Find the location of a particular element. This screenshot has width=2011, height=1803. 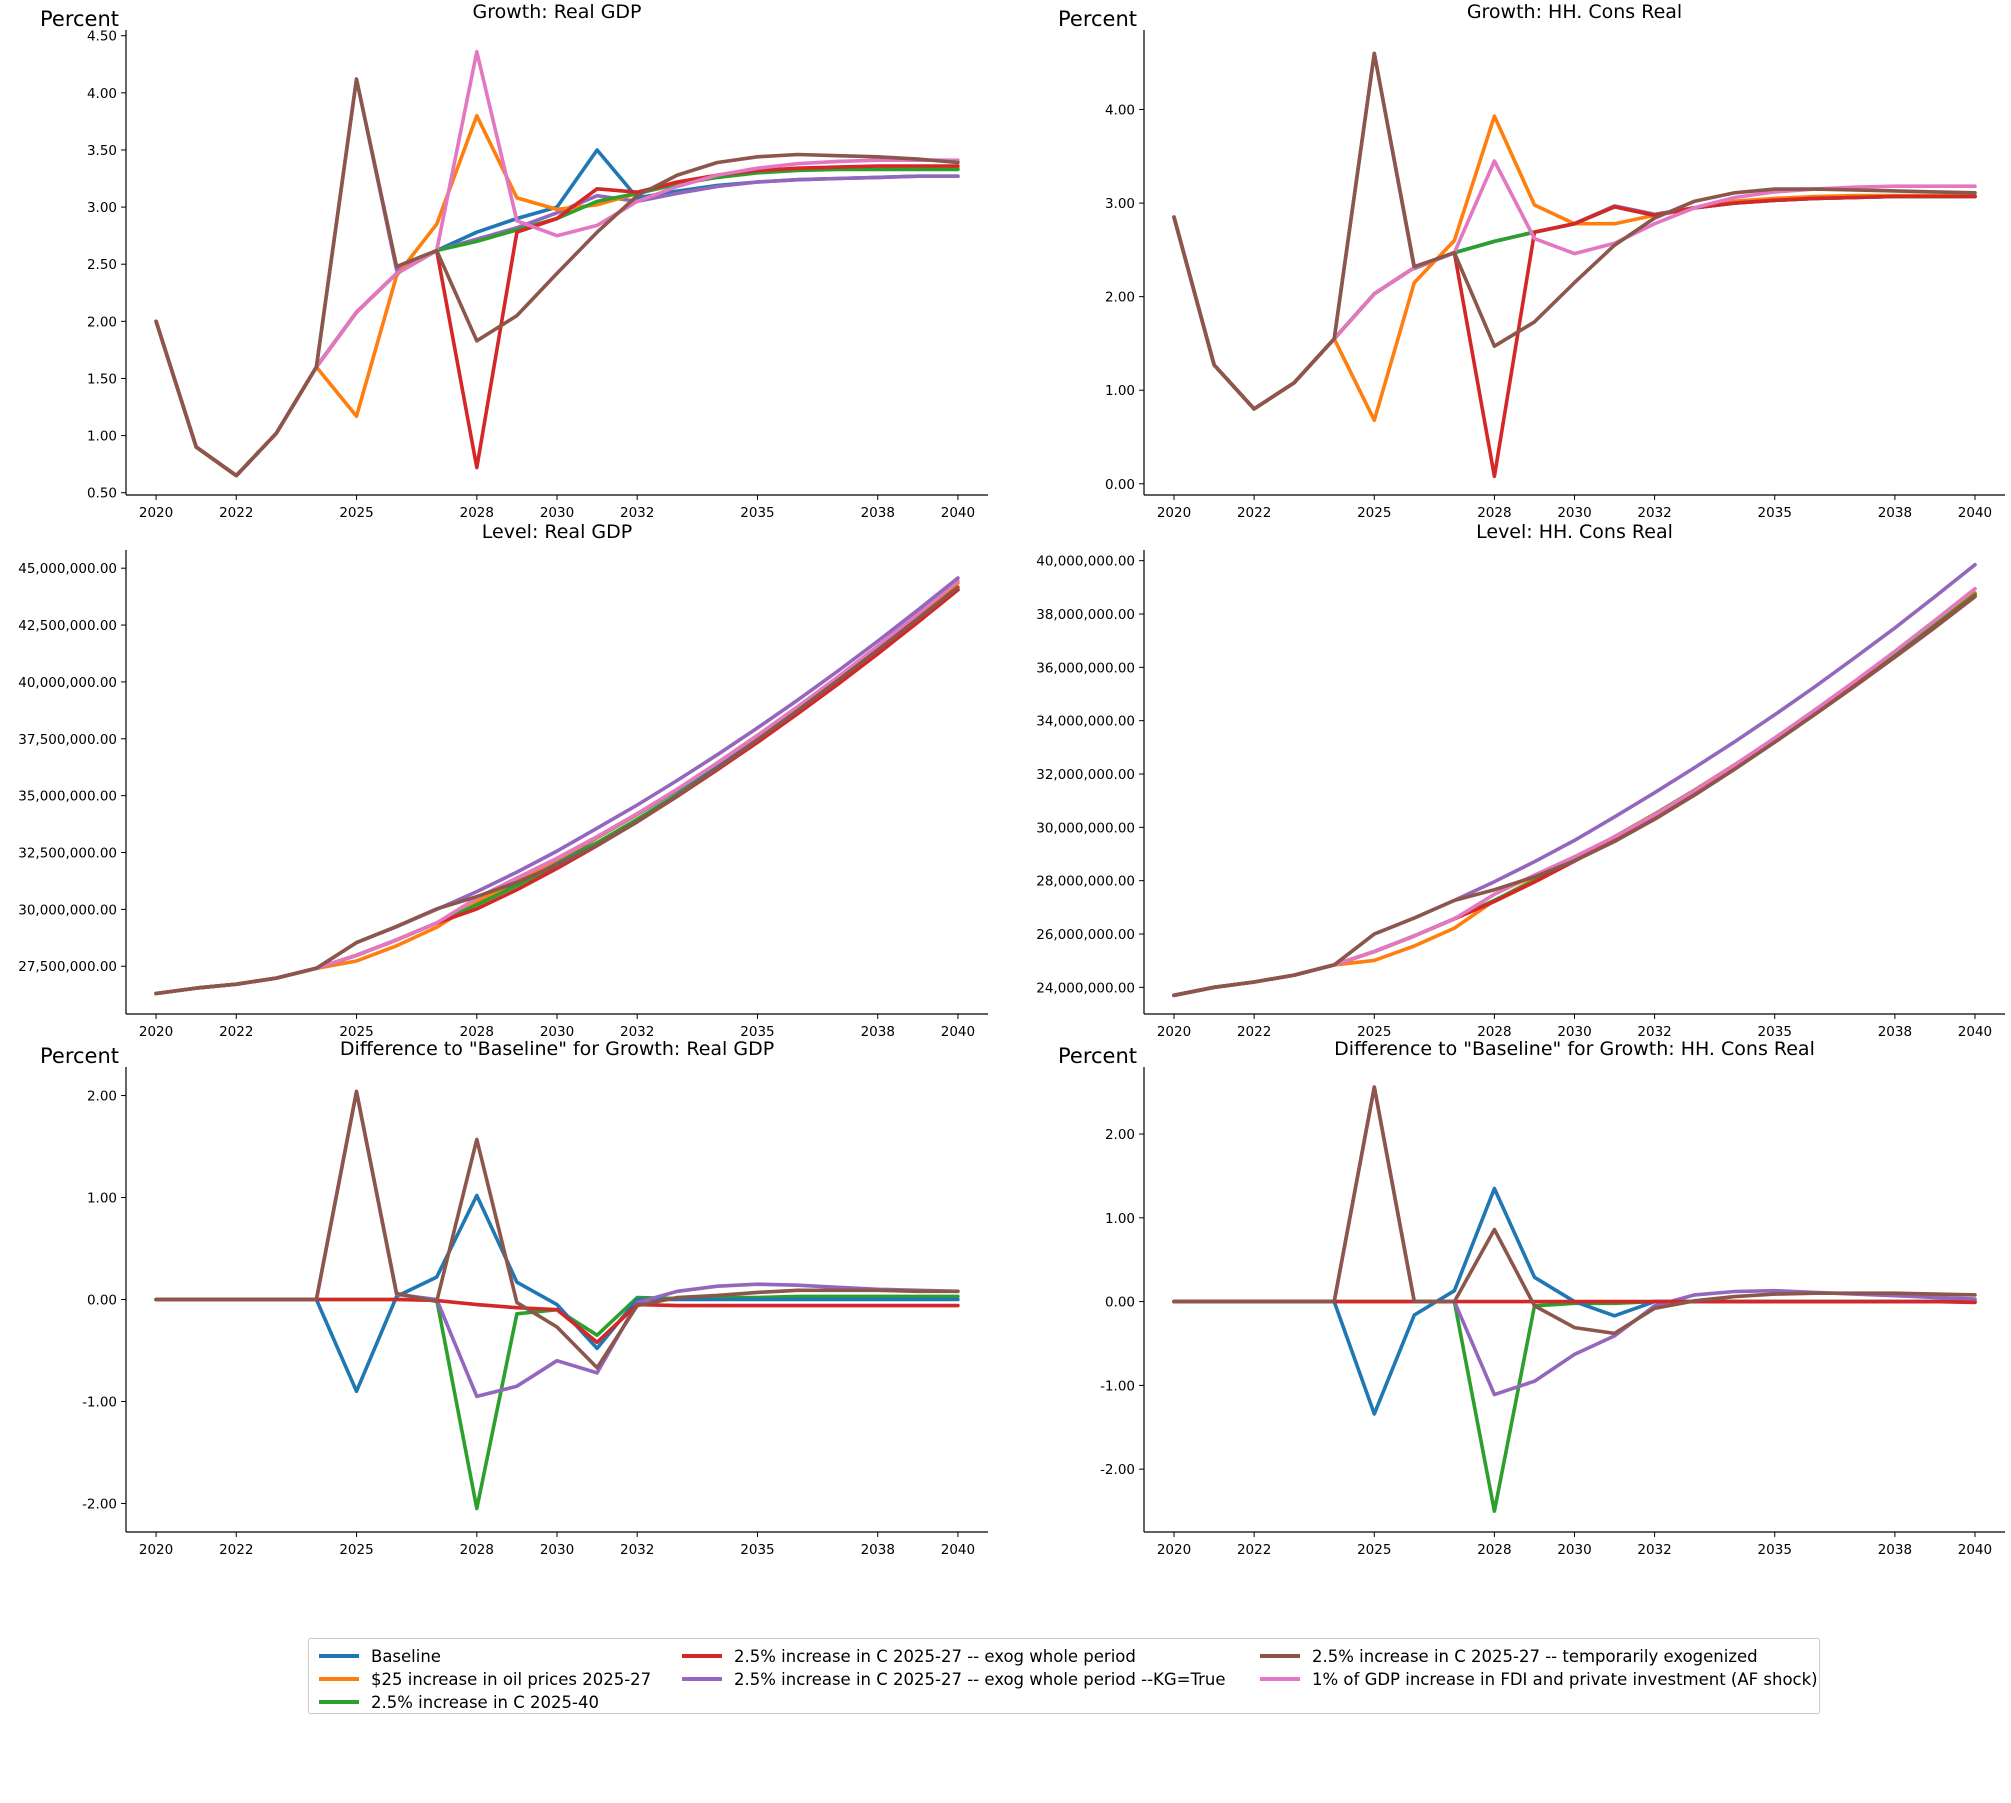

y-tick-label: 26,000,000.00 is located at coordinates (1085, 935).